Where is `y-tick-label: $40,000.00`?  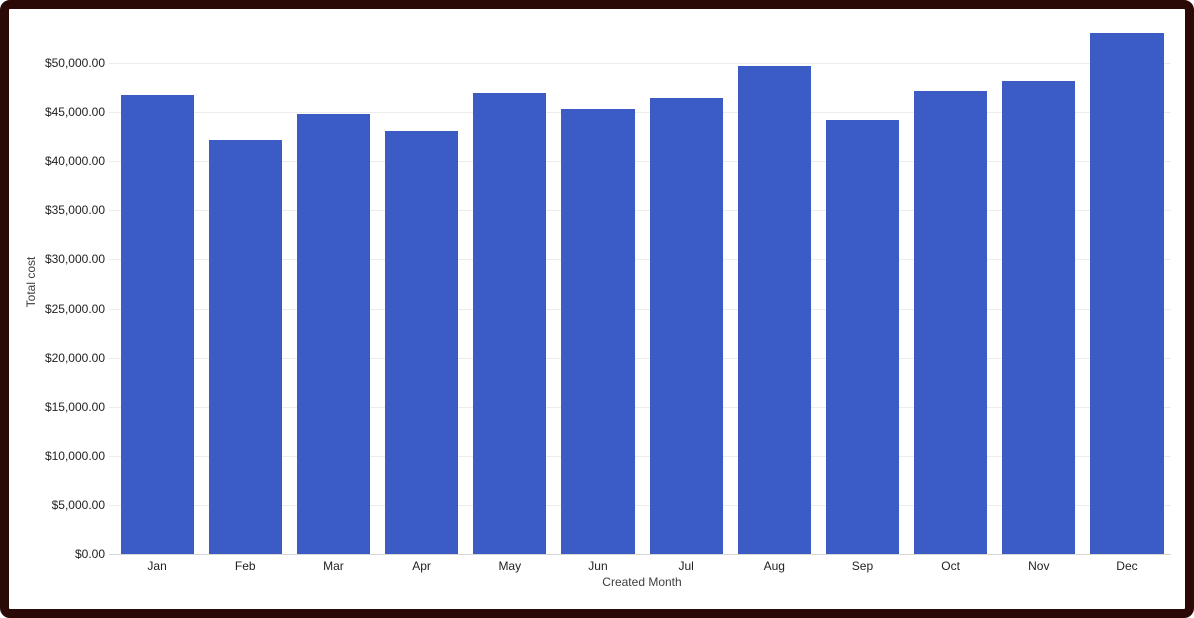 y-tick-label: $40,000.00 is located at coordinates (74, 161).